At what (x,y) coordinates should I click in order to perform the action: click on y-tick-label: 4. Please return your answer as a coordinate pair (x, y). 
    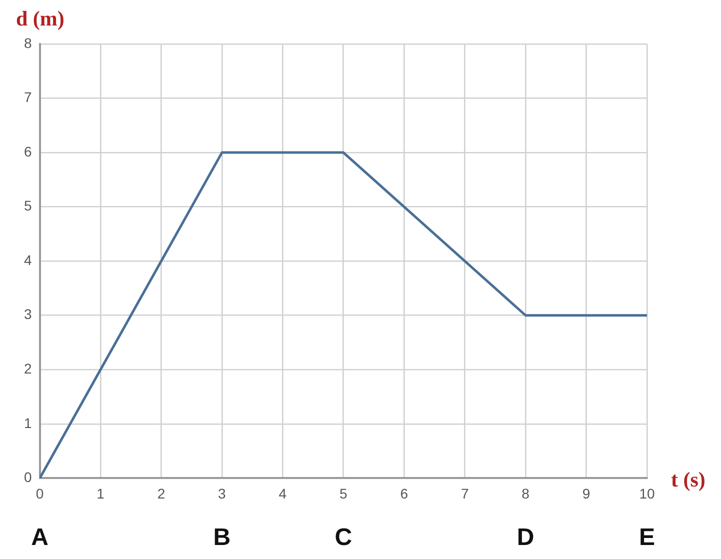
    Looking at the image, I should click on (28, 260).